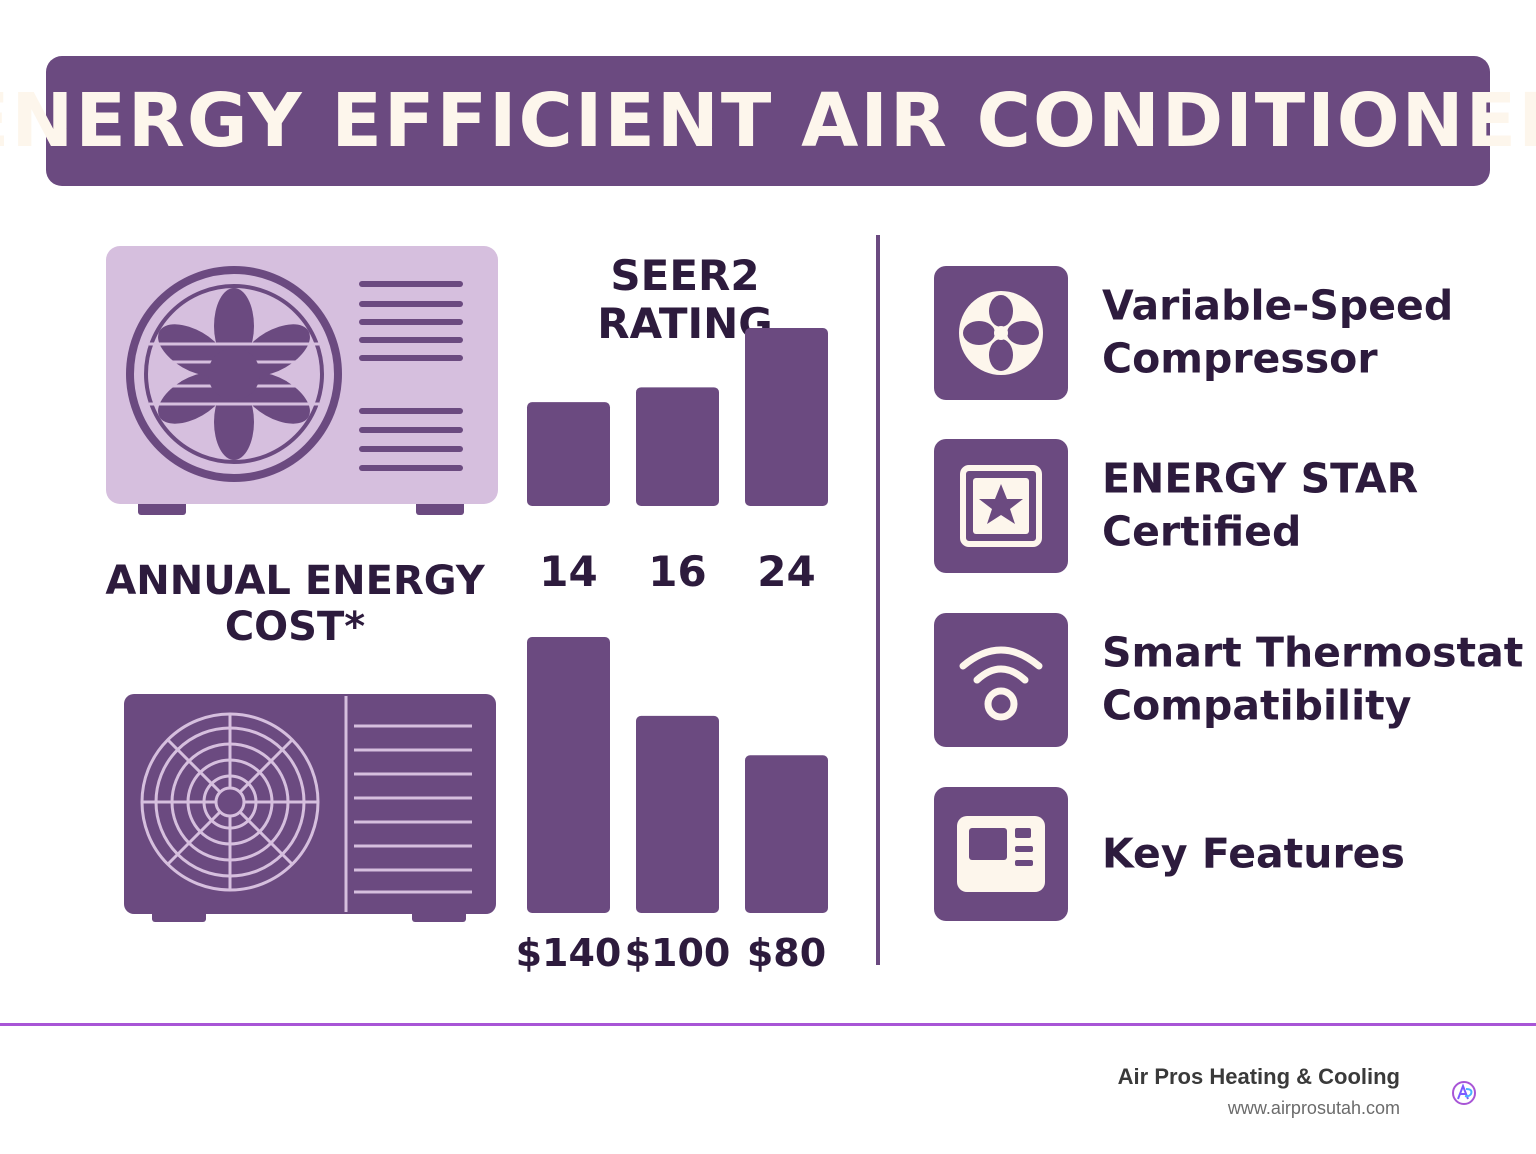  Describe the element at coordinates (768, 1024) in the screenshot. I see `footer-divider` at that location.